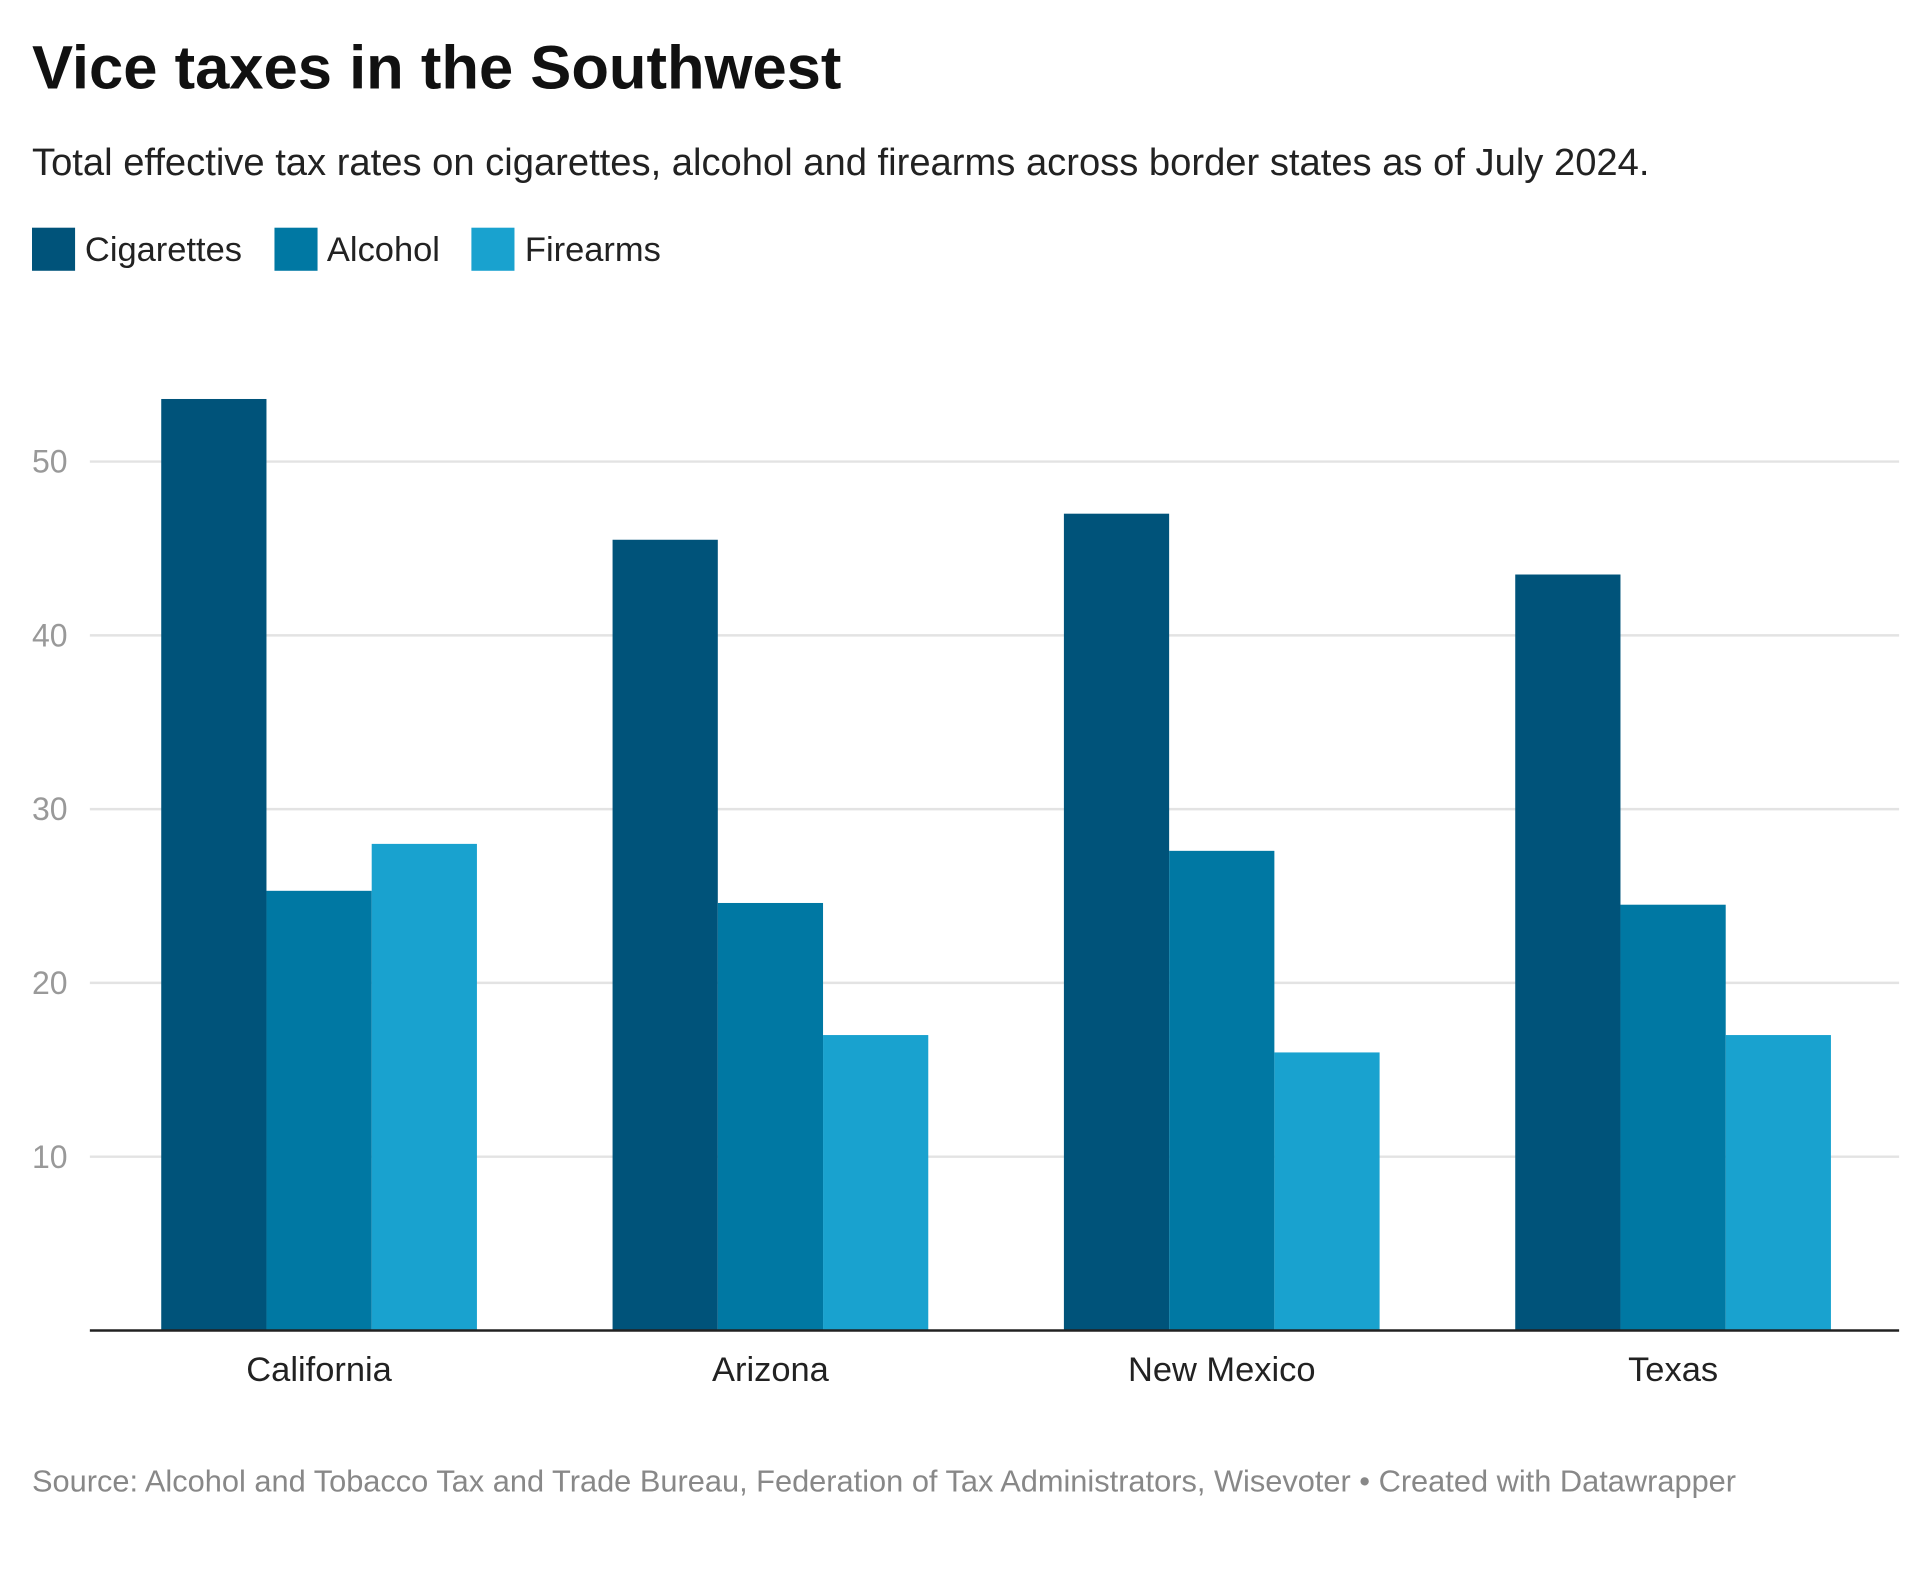  I want to click on legend-item-alcohol: Alcohol, so click(357, 249).